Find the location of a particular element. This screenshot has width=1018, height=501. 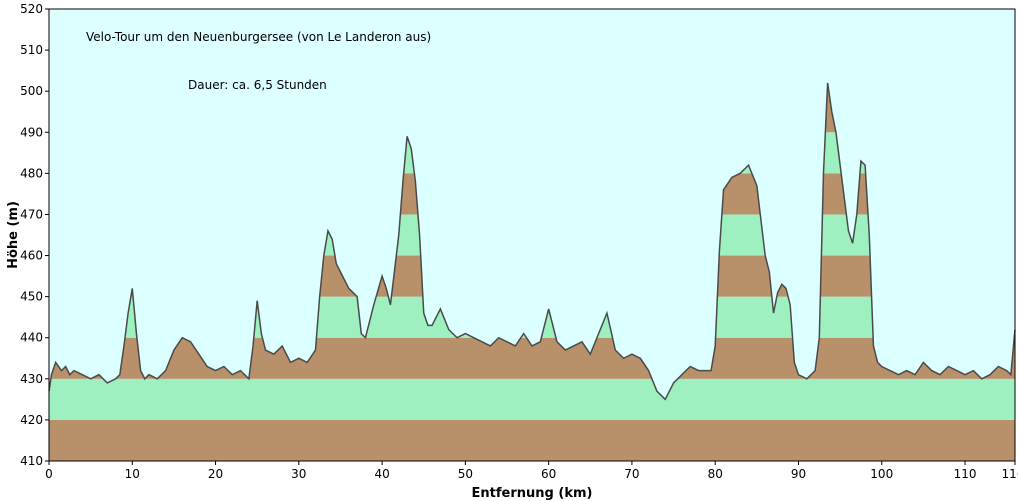

x-axis-ticks: 0 10 20 30 40 50 60 70 80 90 100 110 116 is located at coordinates (531, 471).